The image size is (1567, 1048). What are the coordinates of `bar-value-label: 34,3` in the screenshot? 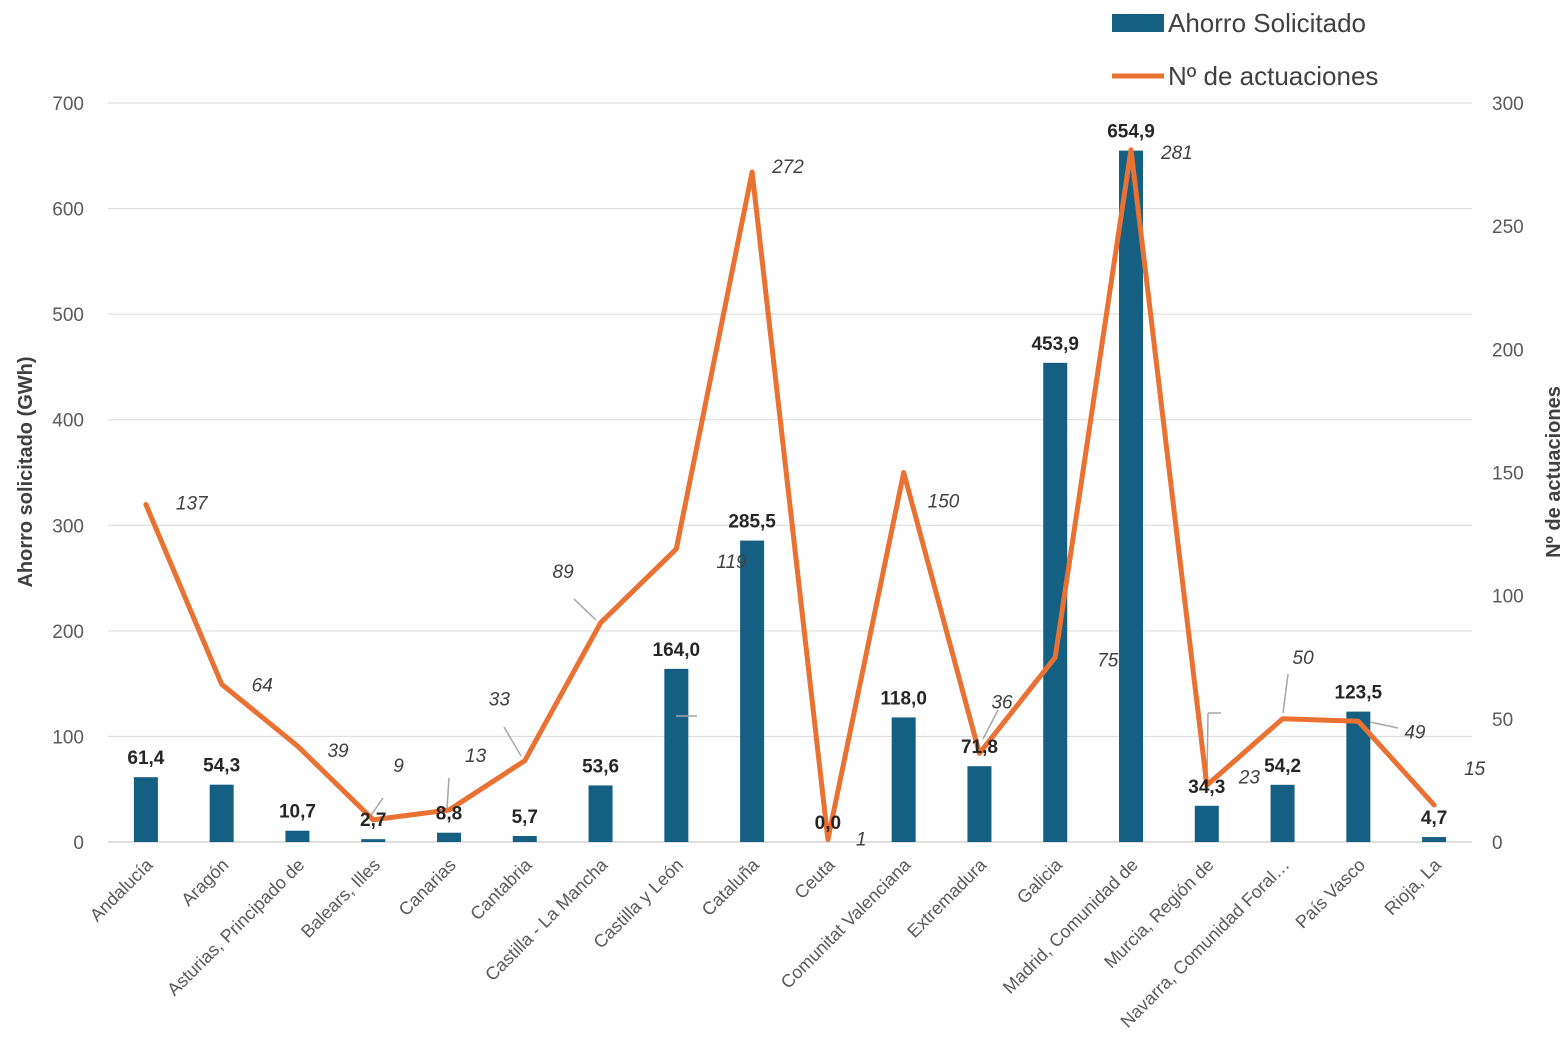 It's located at (1206, 787).